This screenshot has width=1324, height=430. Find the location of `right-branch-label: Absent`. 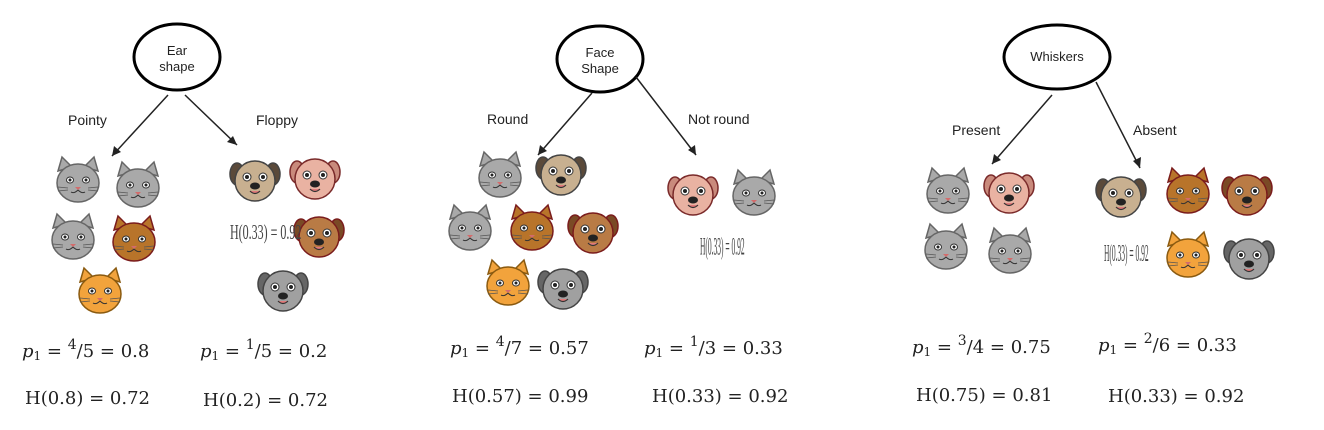

right-branch-label: Absent is located at coordinates (1155, 130).